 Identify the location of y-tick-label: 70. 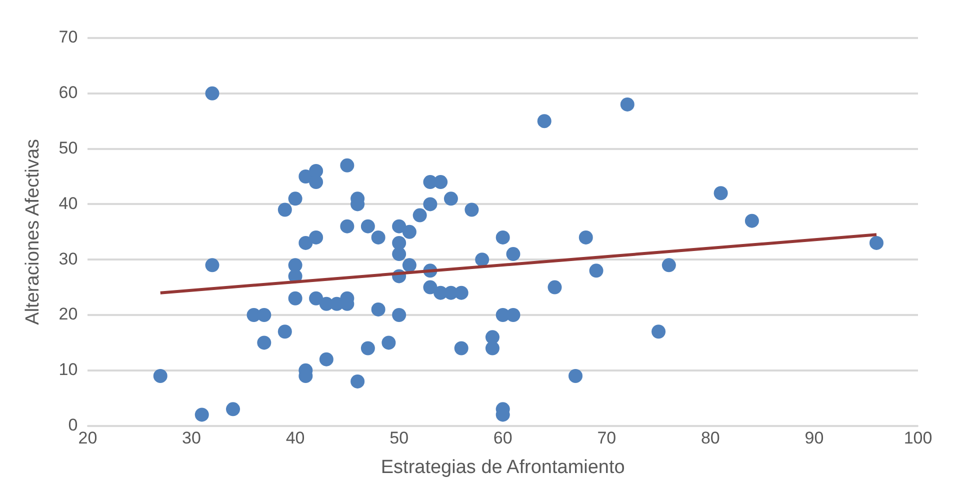
(68, 37).